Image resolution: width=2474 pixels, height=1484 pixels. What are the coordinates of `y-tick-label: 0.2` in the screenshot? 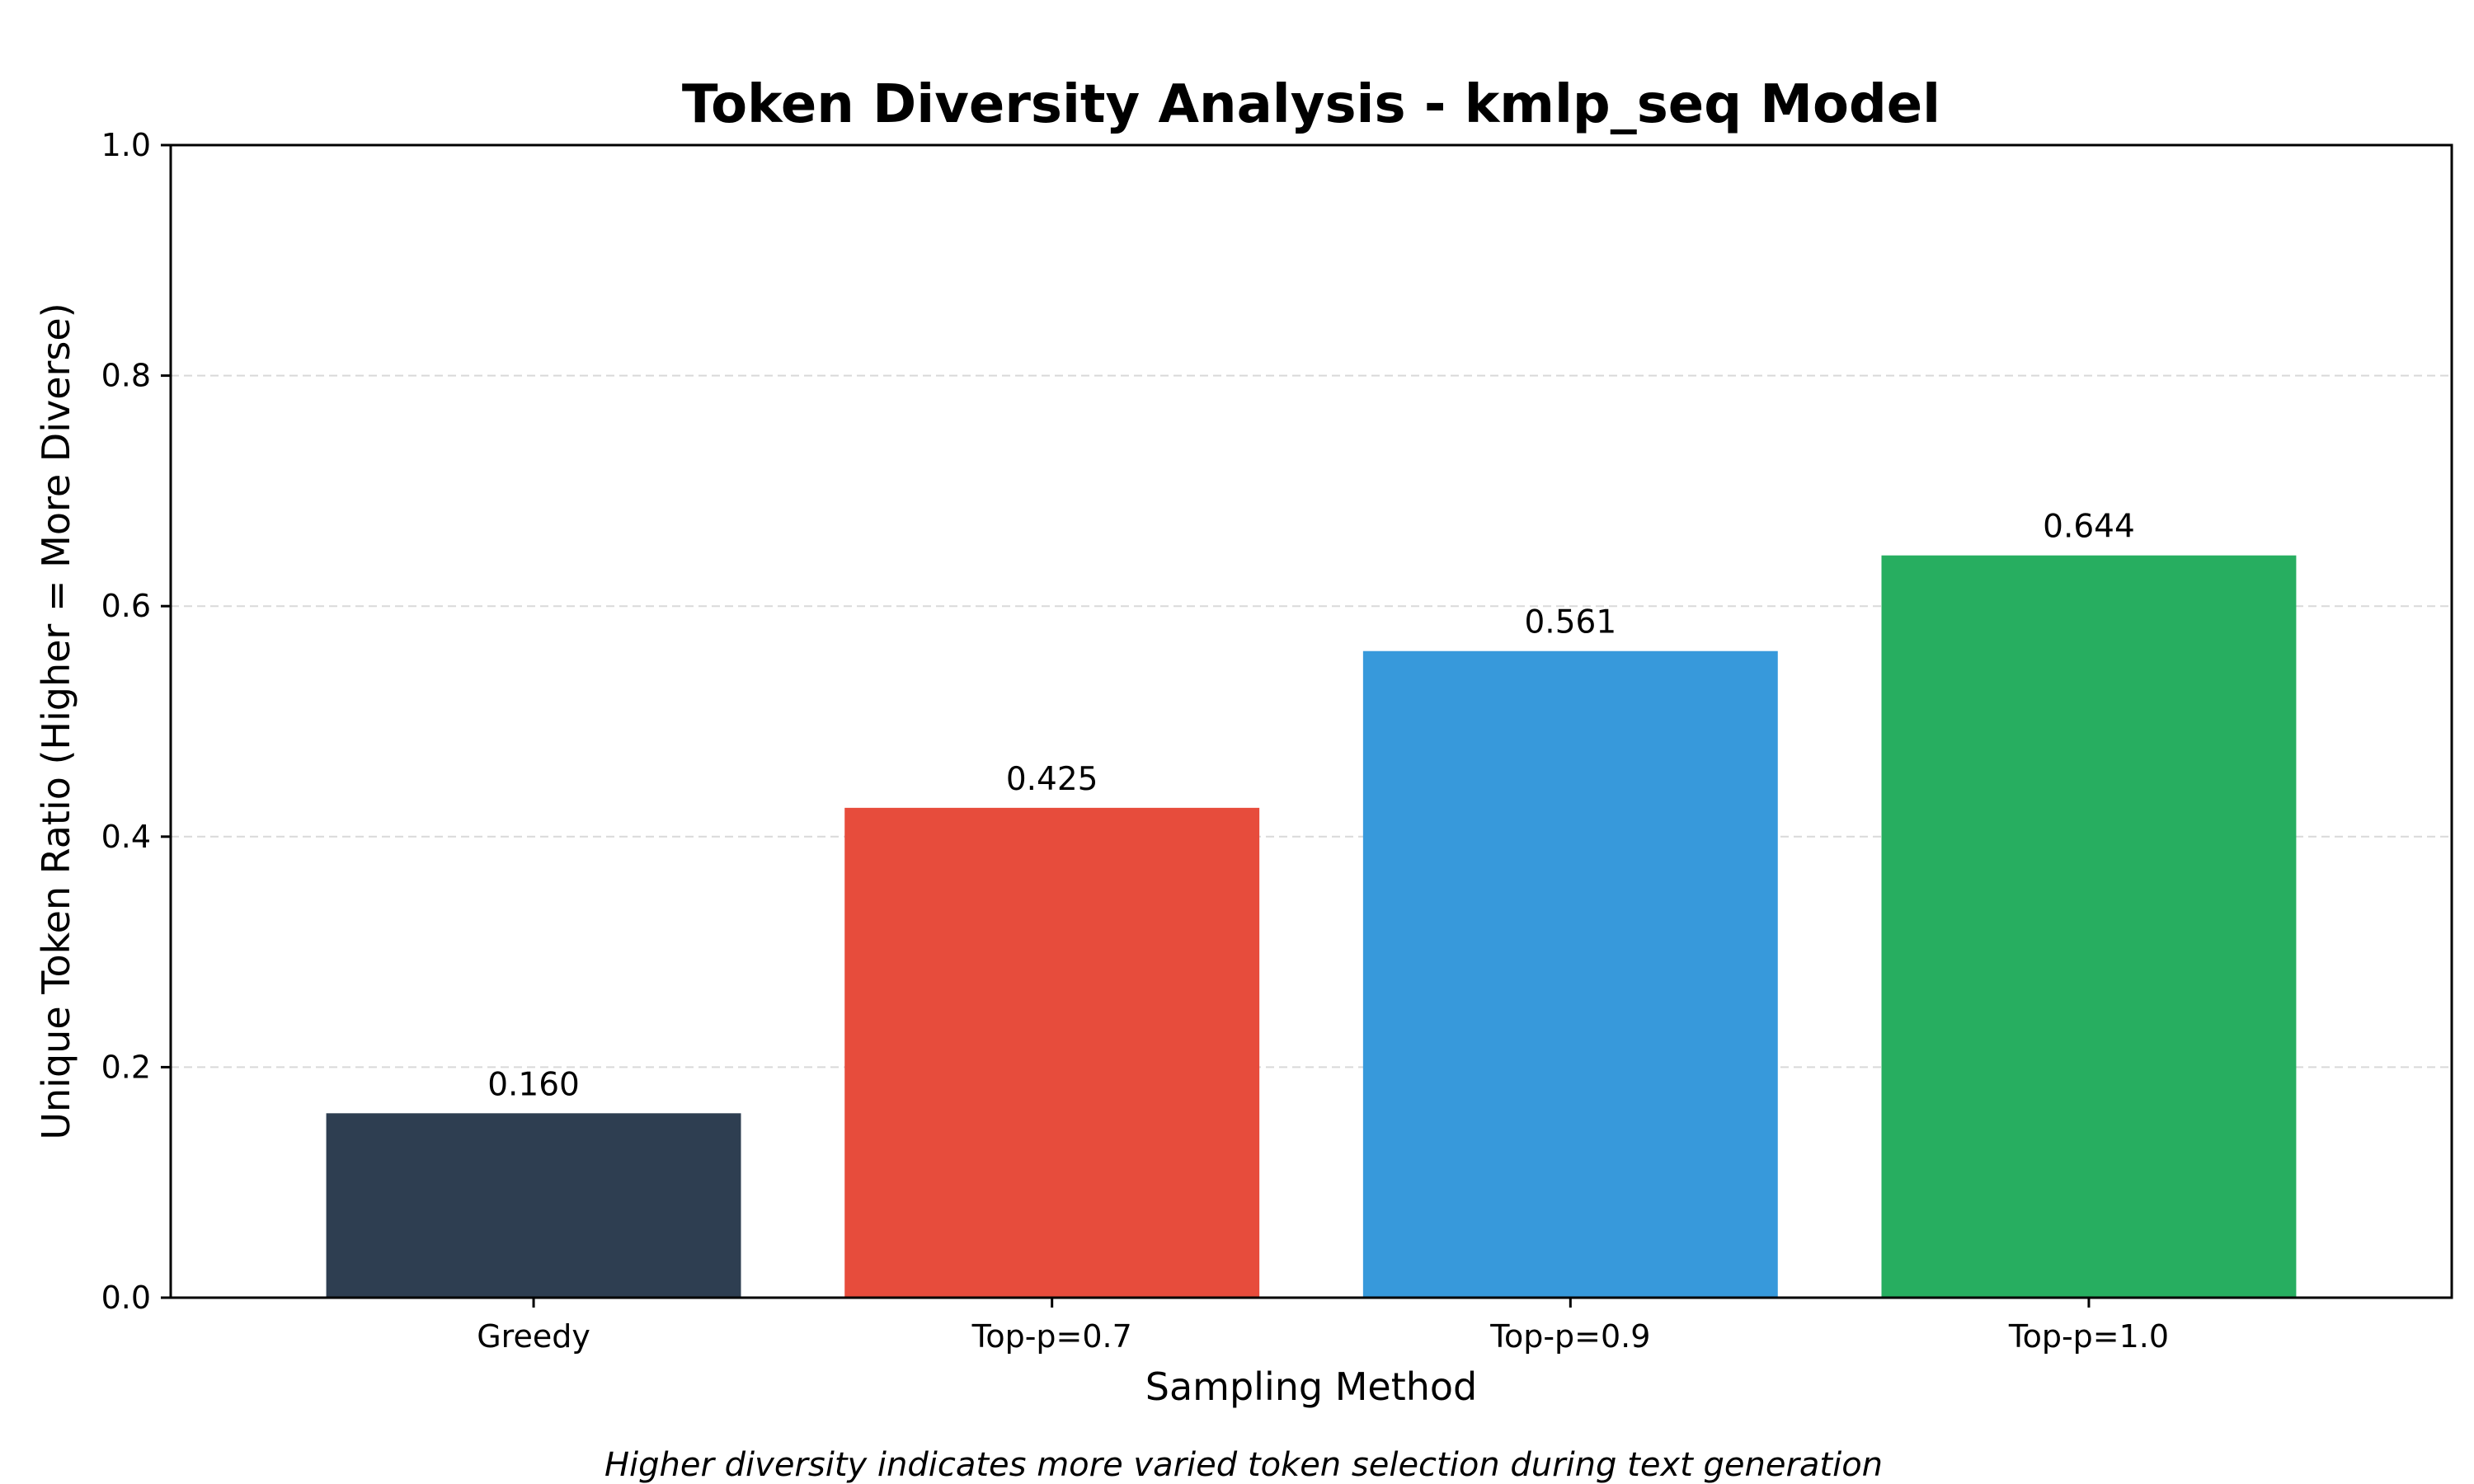 It's located at (126, 1067).